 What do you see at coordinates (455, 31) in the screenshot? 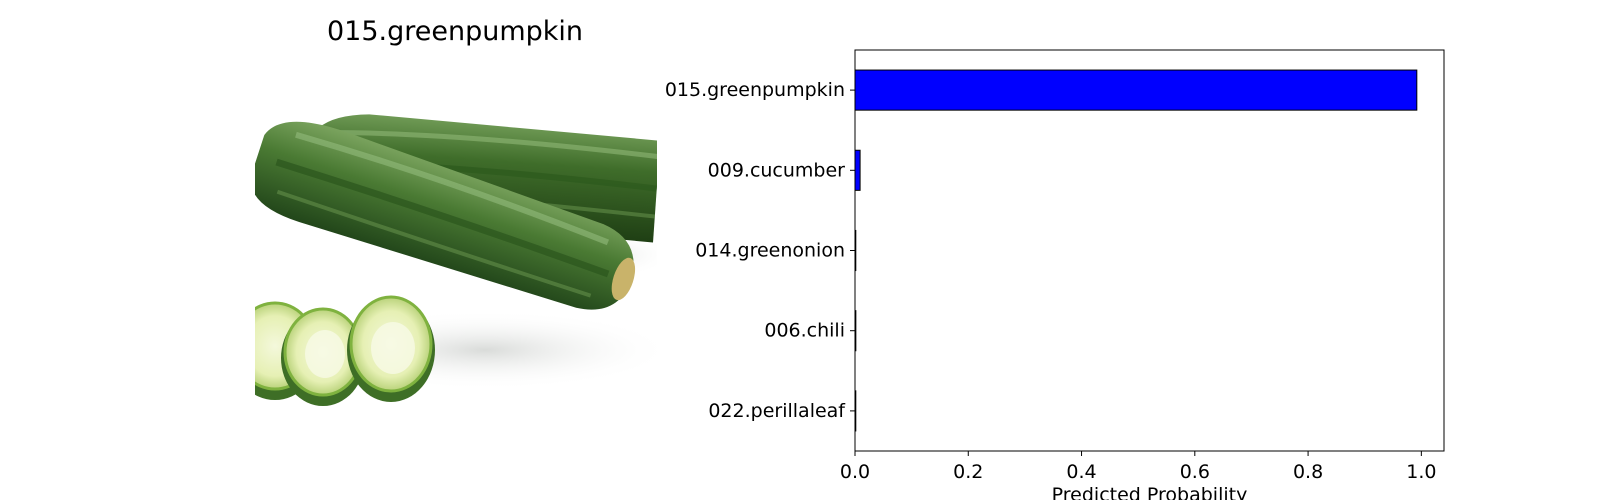
I see `image-title: 015.greenpumpkin` at bounding box center [455, 31].